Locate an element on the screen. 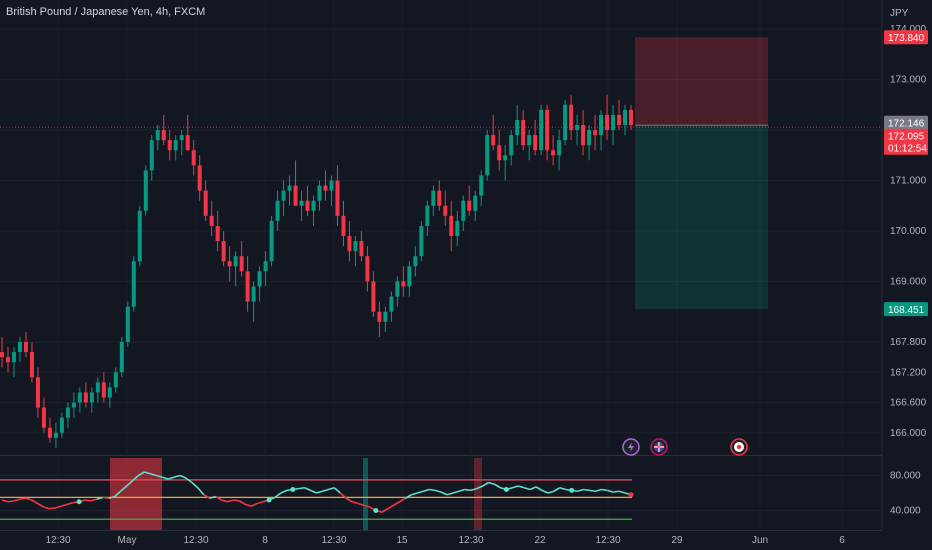  price-tick-label: 174.000 is located at coordinates (908, 29).